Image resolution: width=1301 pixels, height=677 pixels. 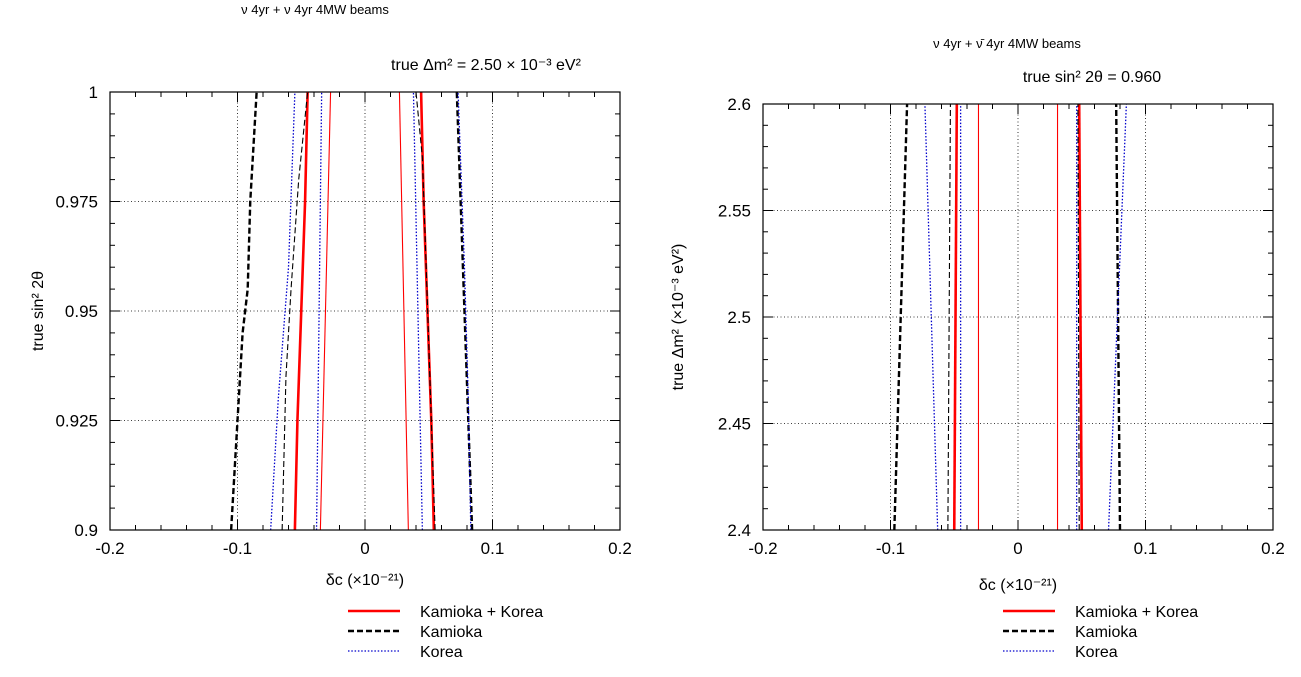 I want to click on chart-right-xlabel: δc (×10⁻²¹), so click(x=1018, y=585).